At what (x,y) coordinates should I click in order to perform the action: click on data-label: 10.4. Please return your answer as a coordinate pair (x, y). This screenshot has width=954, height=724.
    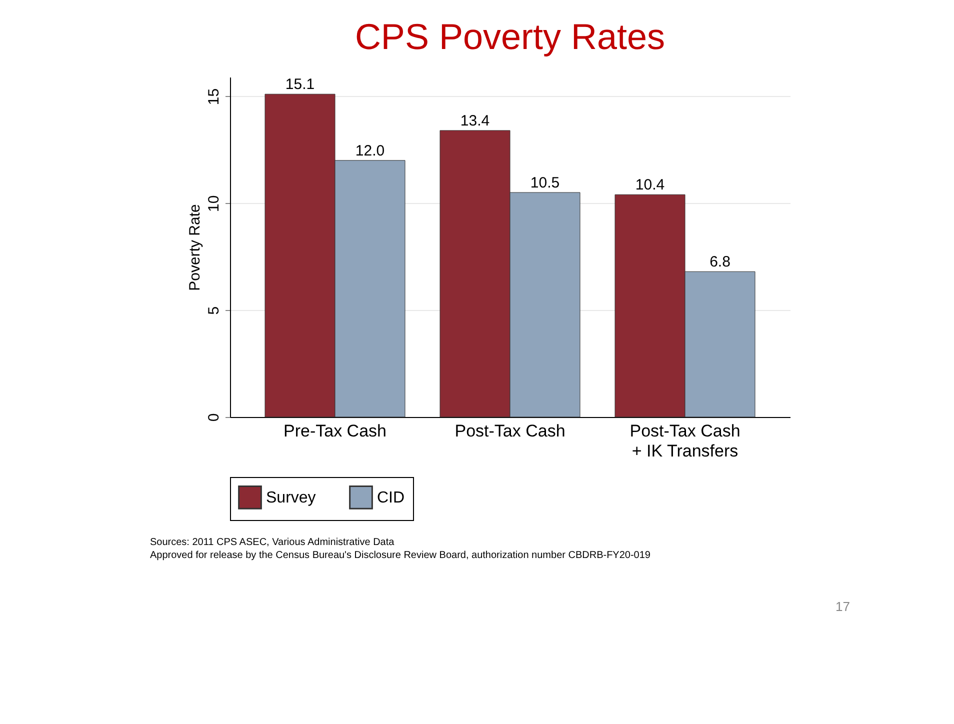
    Looking at the image, I should click on (650, 185).